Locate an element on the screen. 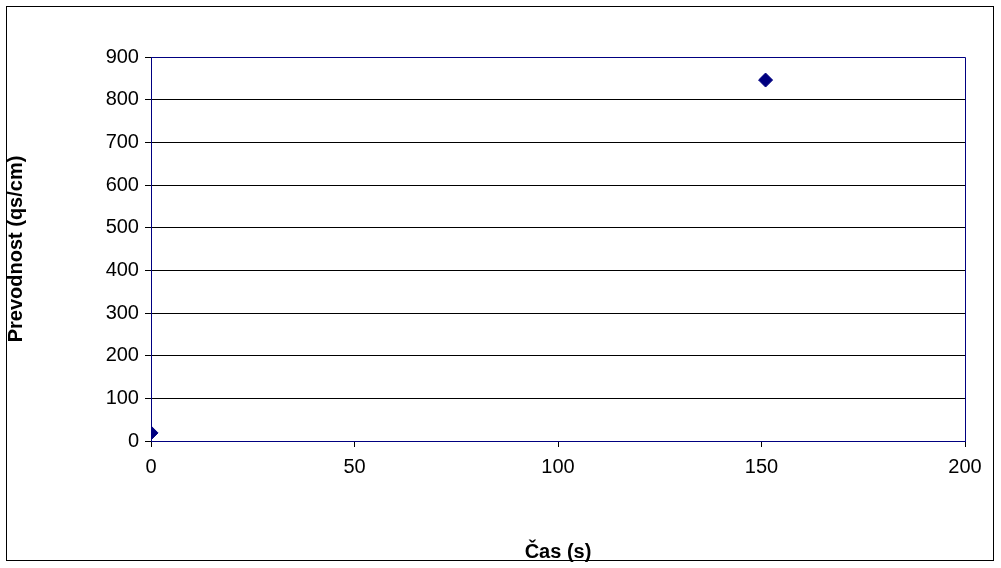  x-tick-label: 100 is located at coordinates (558, 465).